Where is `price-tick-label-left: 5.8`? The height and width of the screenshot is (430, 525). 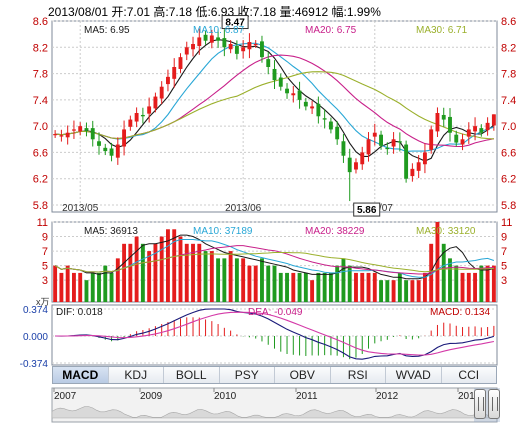
price-tick-label-left: 5.8 is located at coordinates (40, 206).